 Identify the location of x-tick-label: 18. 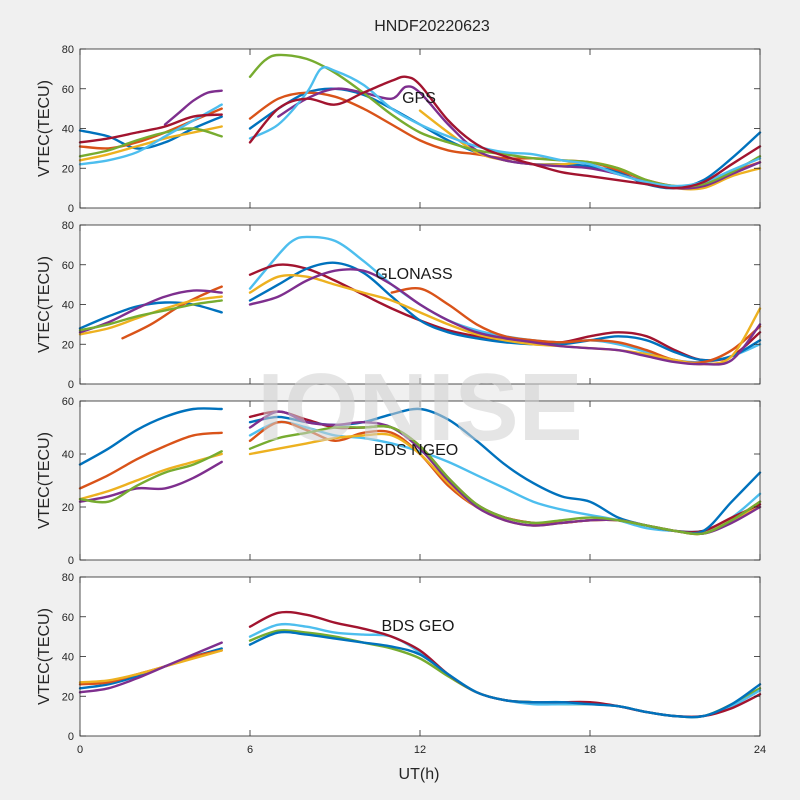
(590, 750).